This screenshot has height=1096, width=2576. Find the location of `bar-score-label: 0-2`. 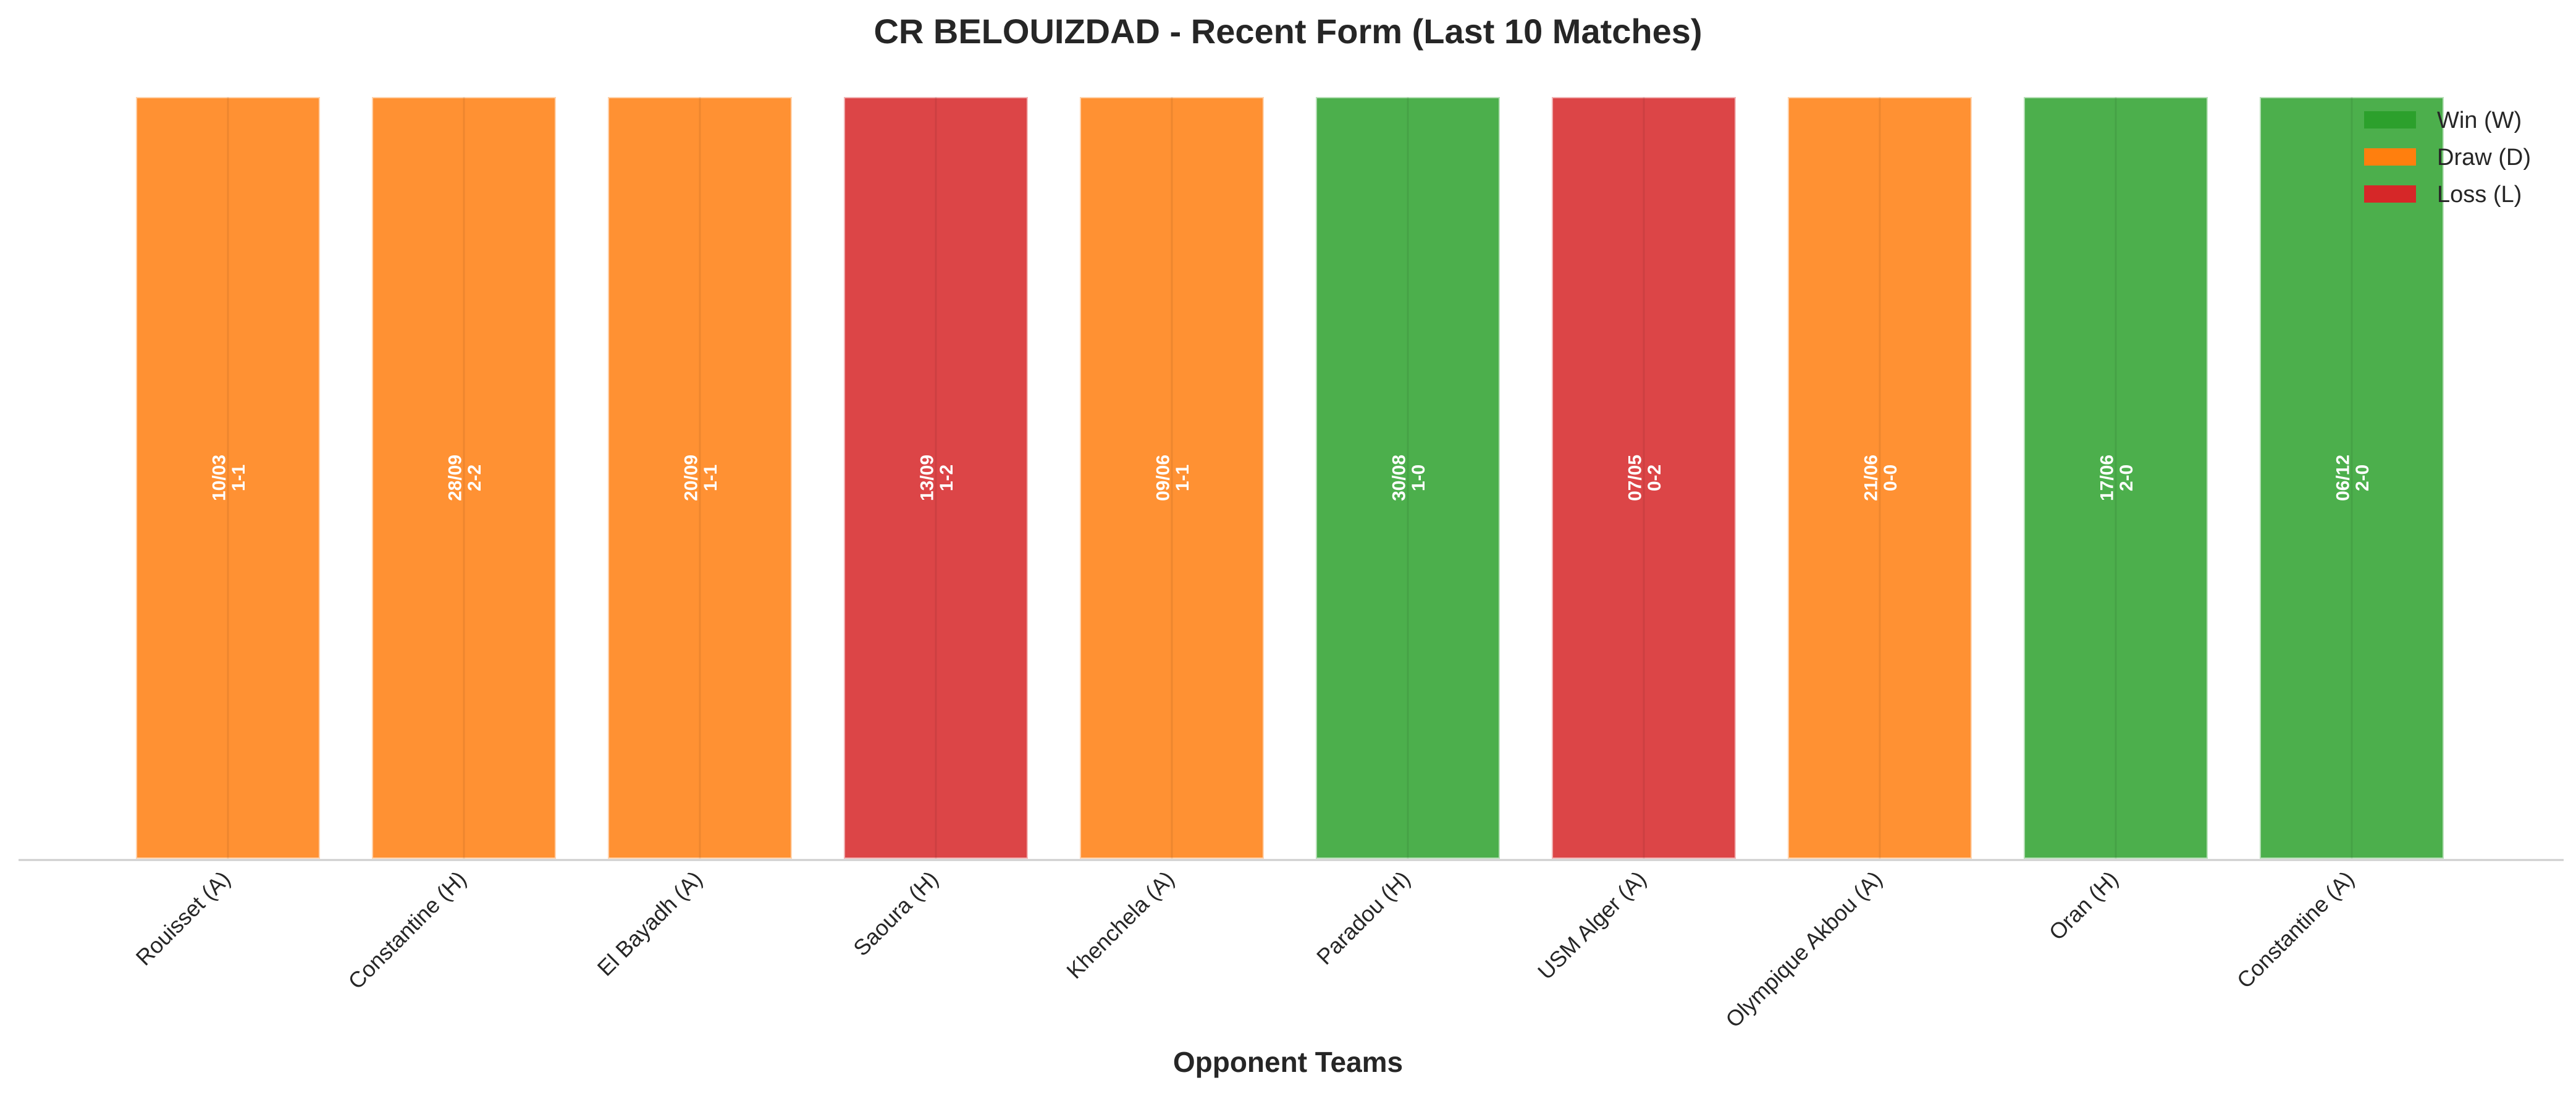

bar-score-label: 0-2 is located at coordinates (1654, 478).